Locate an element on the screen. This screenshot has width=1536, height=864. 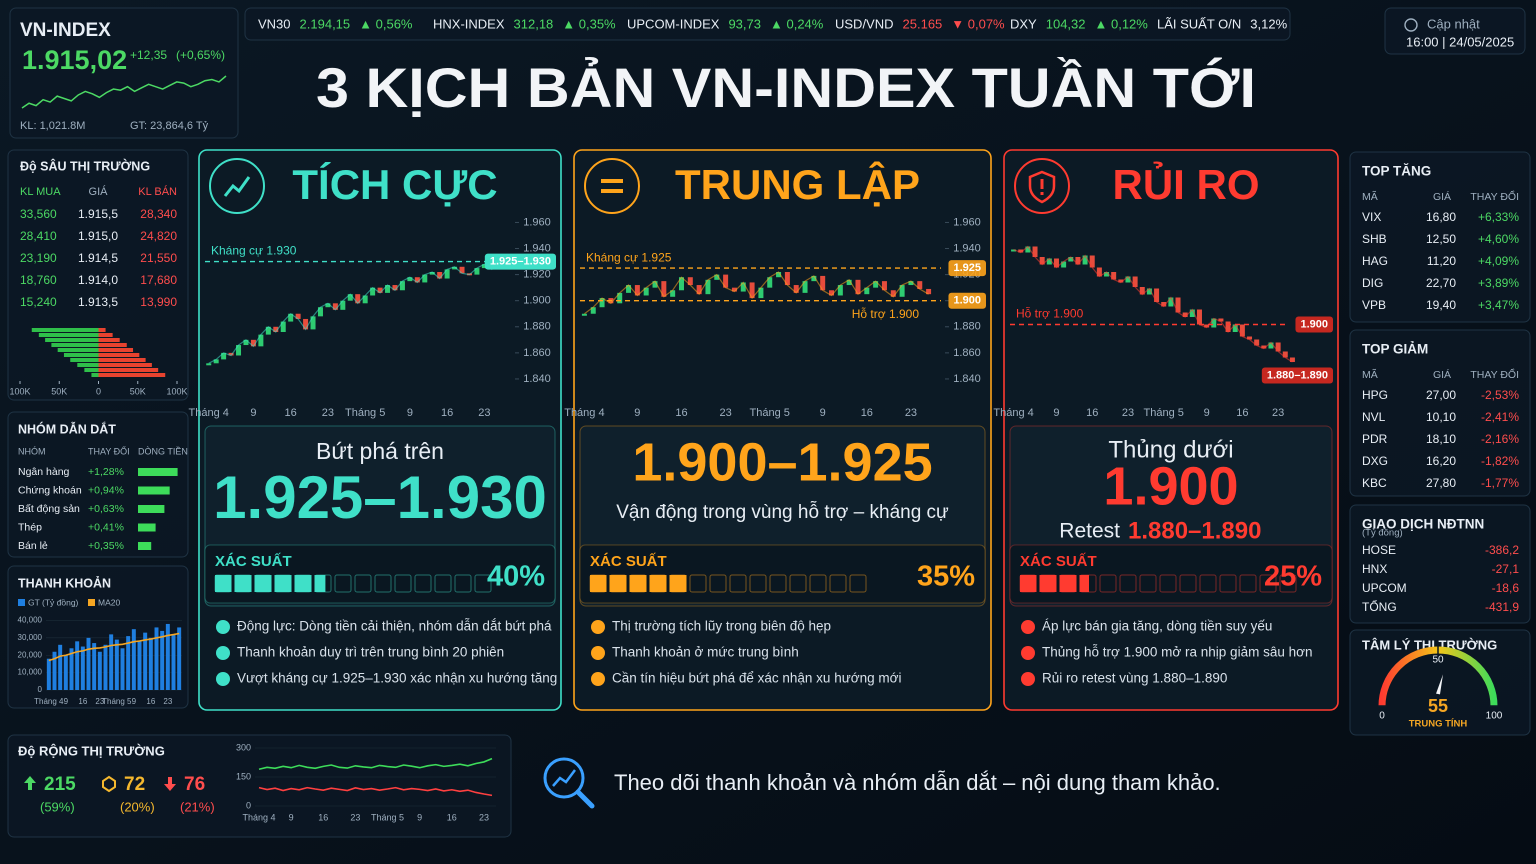
depth-cell: 1.913,5 is located at coordinates (98, 302).